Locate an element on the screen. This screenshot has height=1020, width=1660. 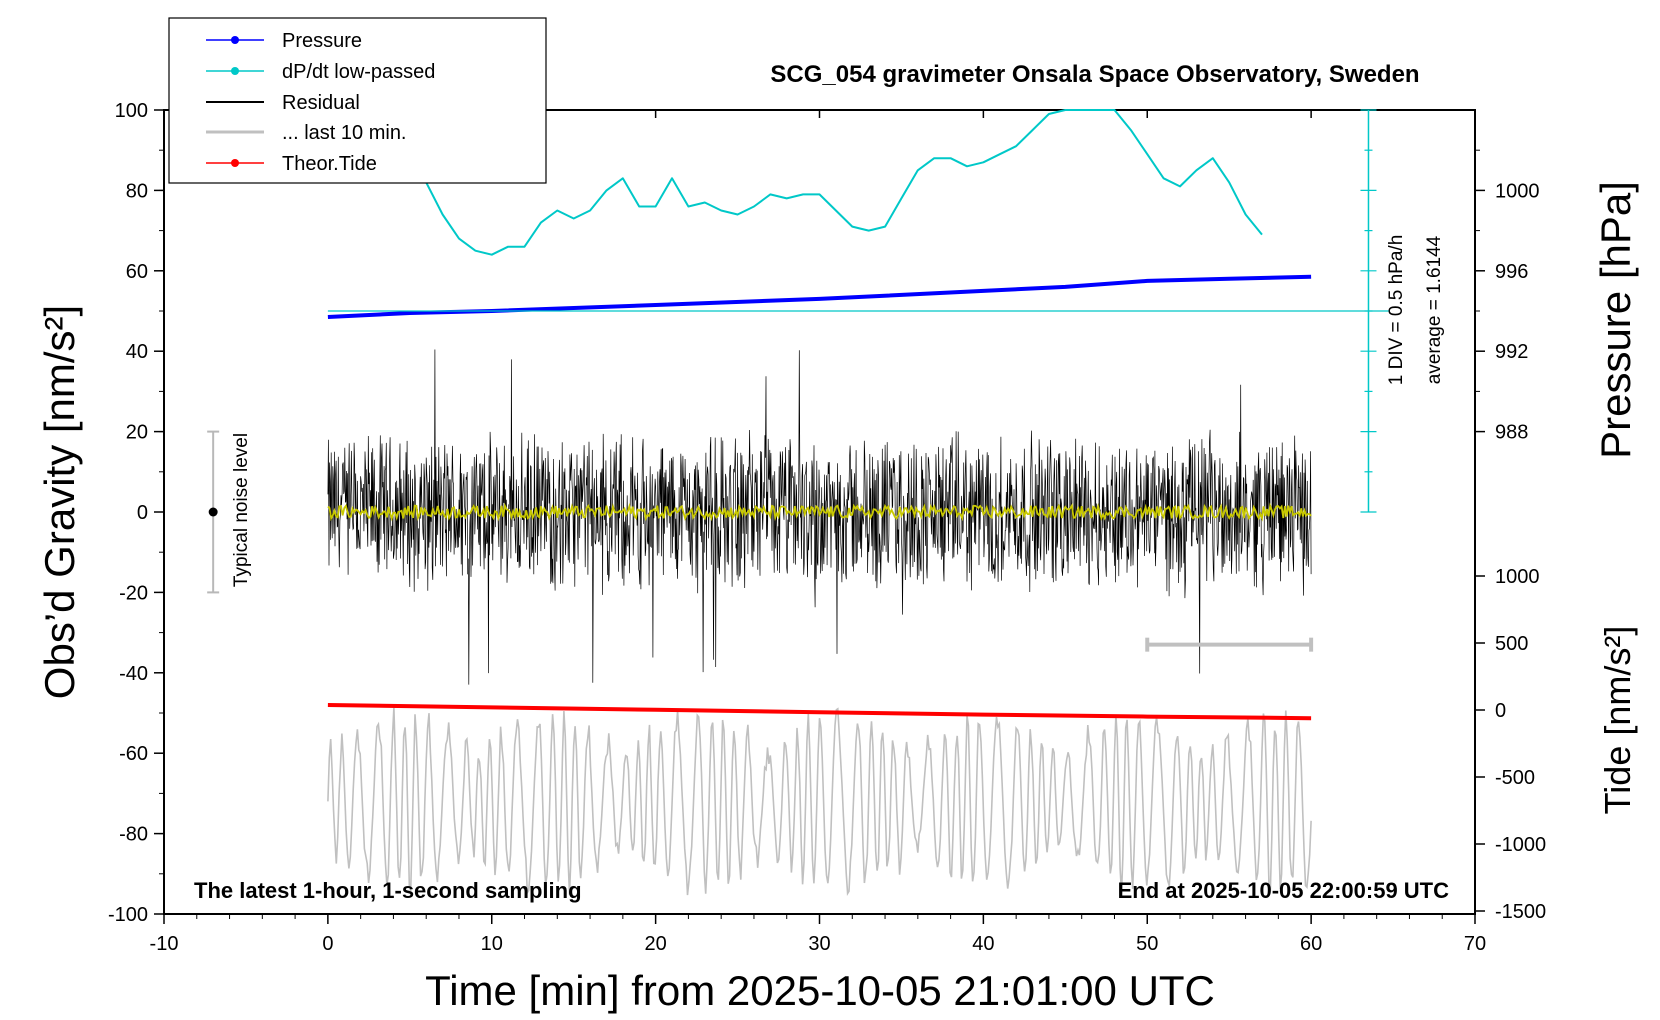
y-axis-title-tide: Tide [nm/s²] is located at coordinates (1617, 720).